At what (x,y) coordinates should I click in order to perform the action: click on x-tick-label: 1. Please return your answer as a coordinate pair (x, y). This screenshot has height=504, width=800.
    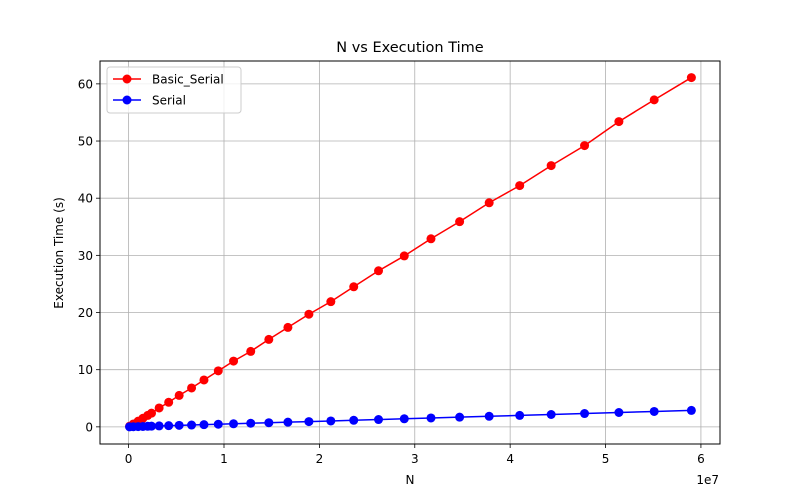
    Looking at the image, I should click on (224, 459).